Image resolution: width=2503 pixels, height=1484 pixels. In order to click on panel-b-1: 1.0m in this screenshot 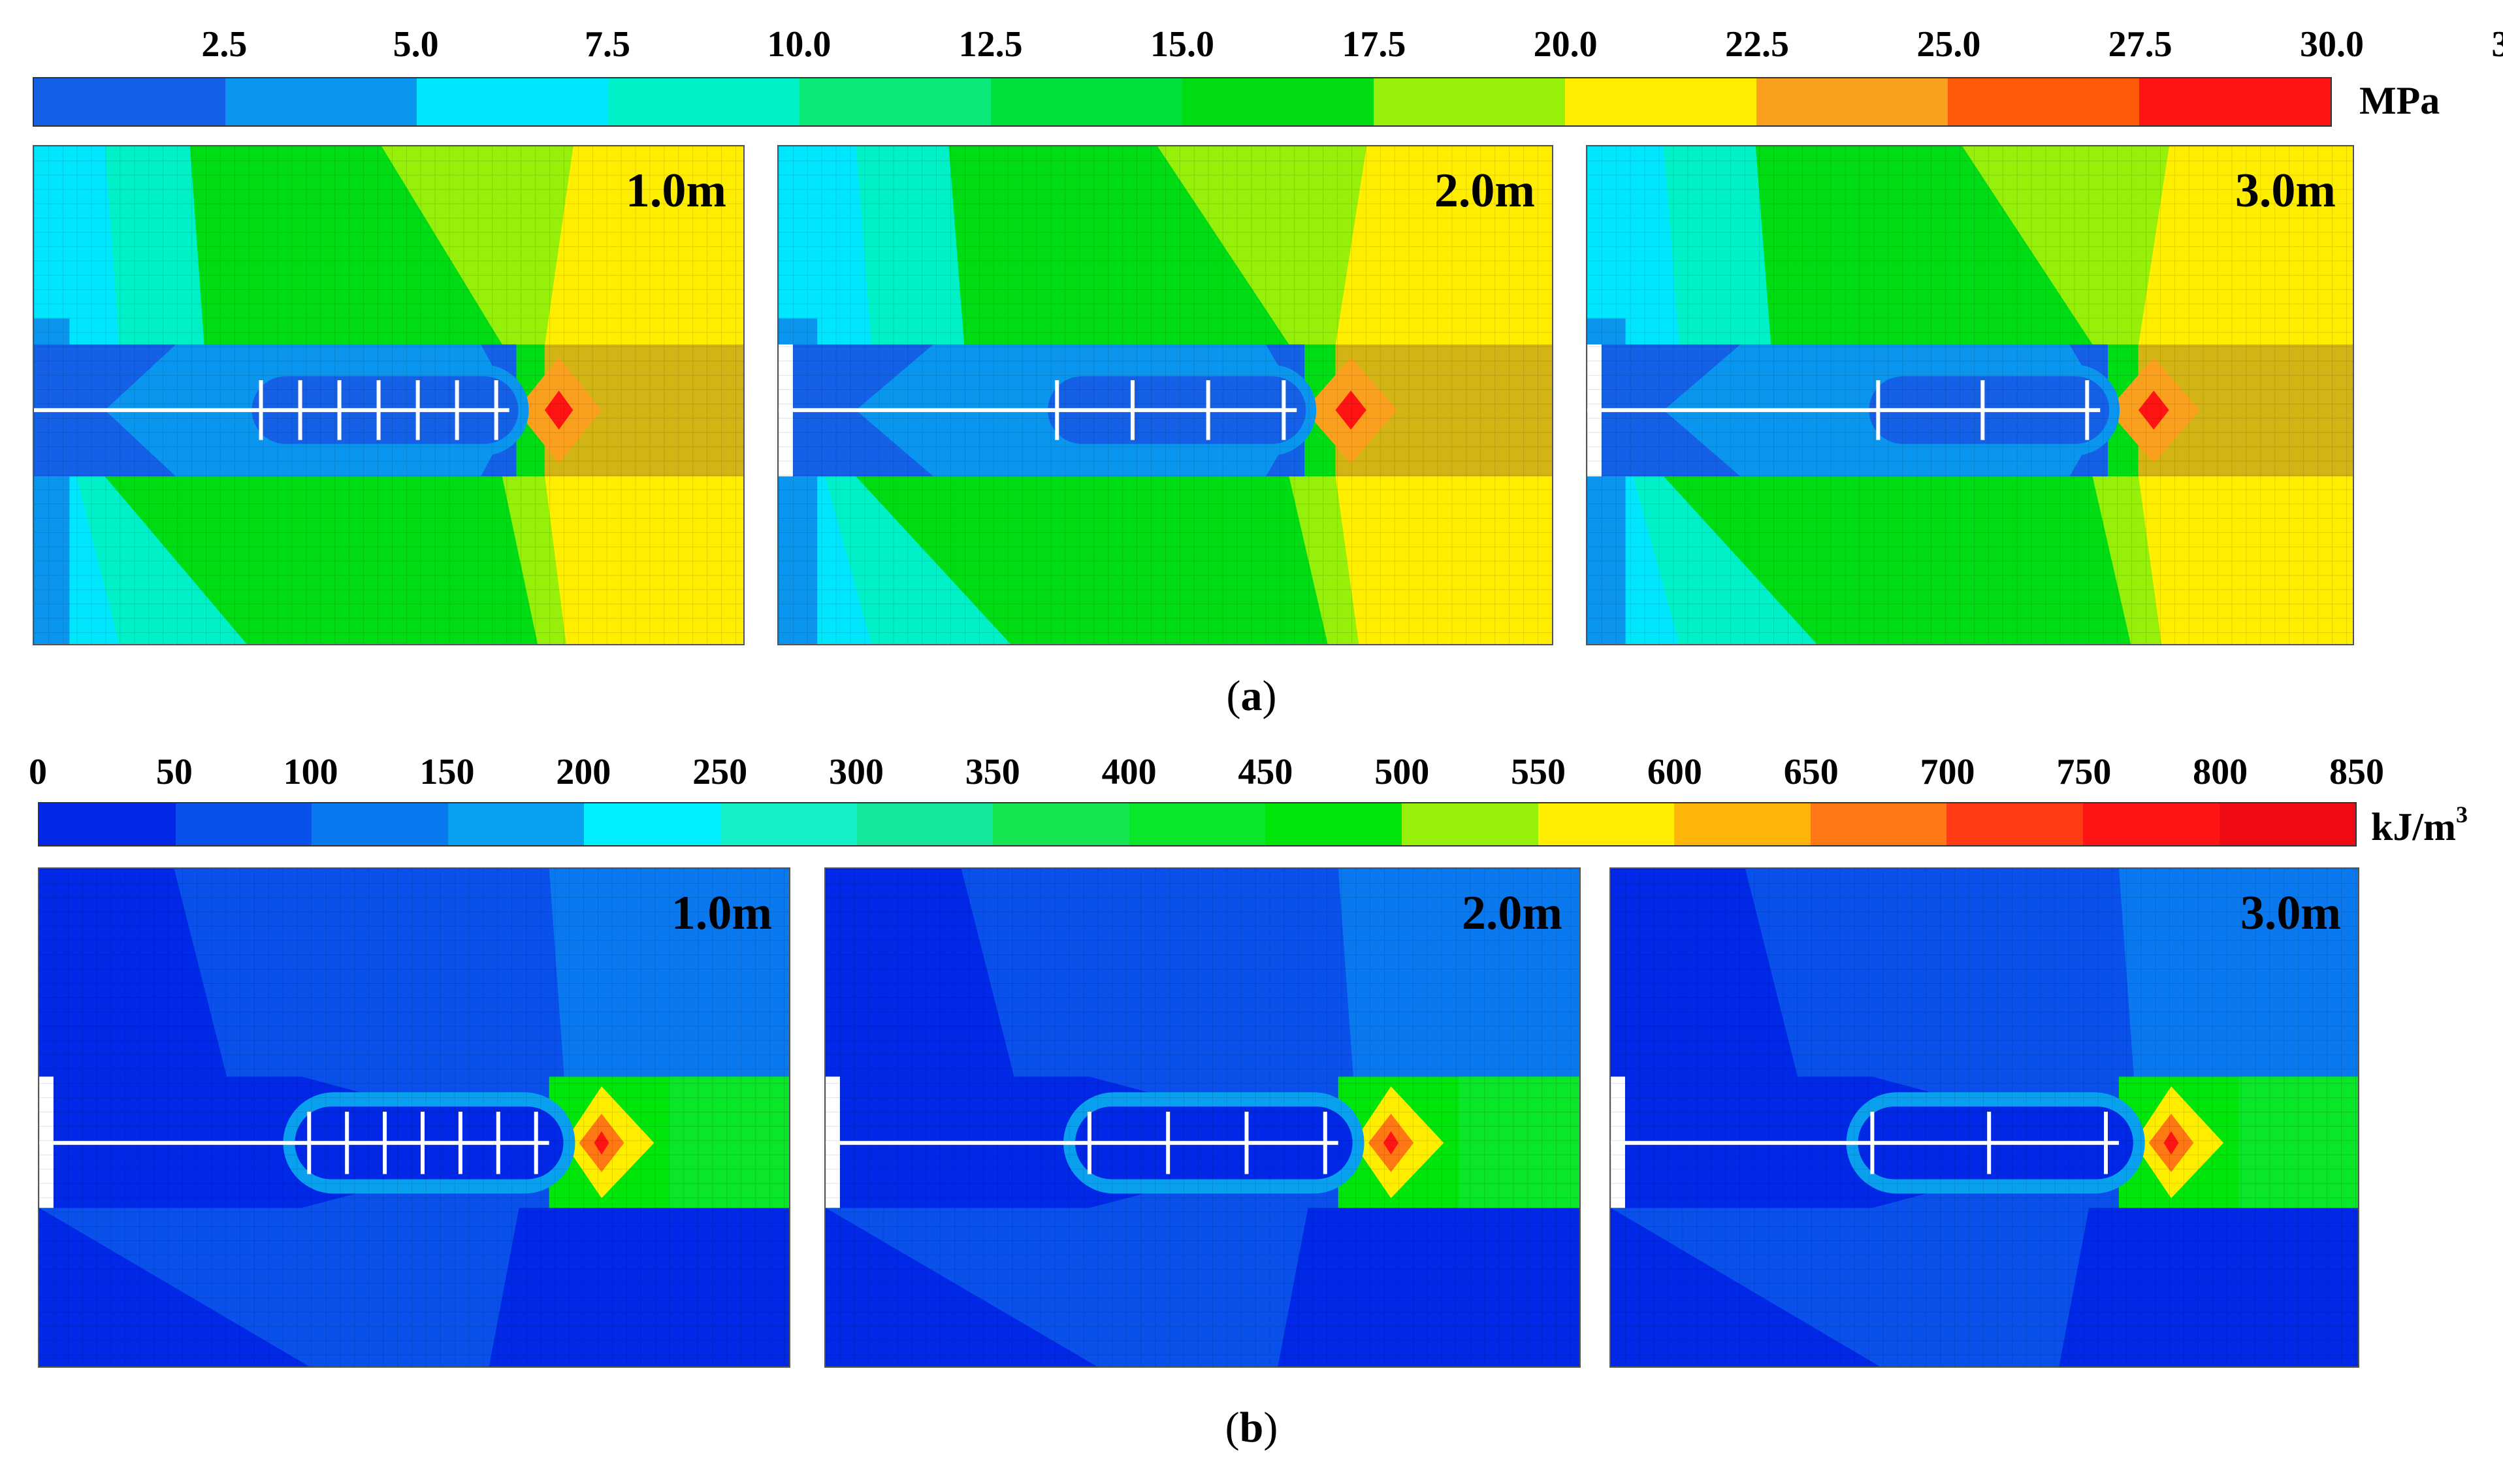, I will do `click(414, 1117)`.